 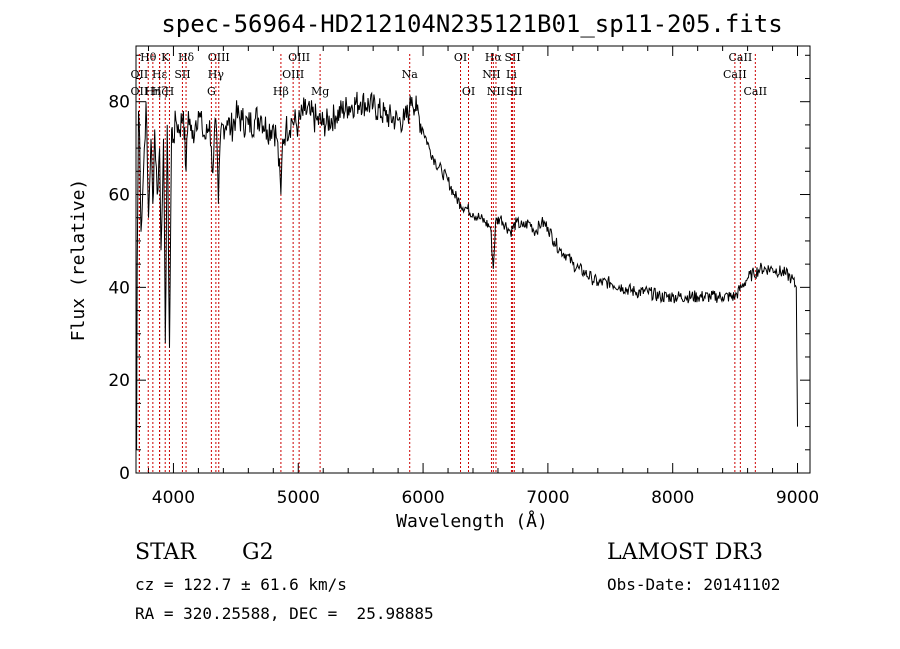 What do you see at coordinates (284, 613) in the screenshot?
I see `coordinates: RA = 320.25588, DEC = 25.98885` at bounding box center [284, 613].